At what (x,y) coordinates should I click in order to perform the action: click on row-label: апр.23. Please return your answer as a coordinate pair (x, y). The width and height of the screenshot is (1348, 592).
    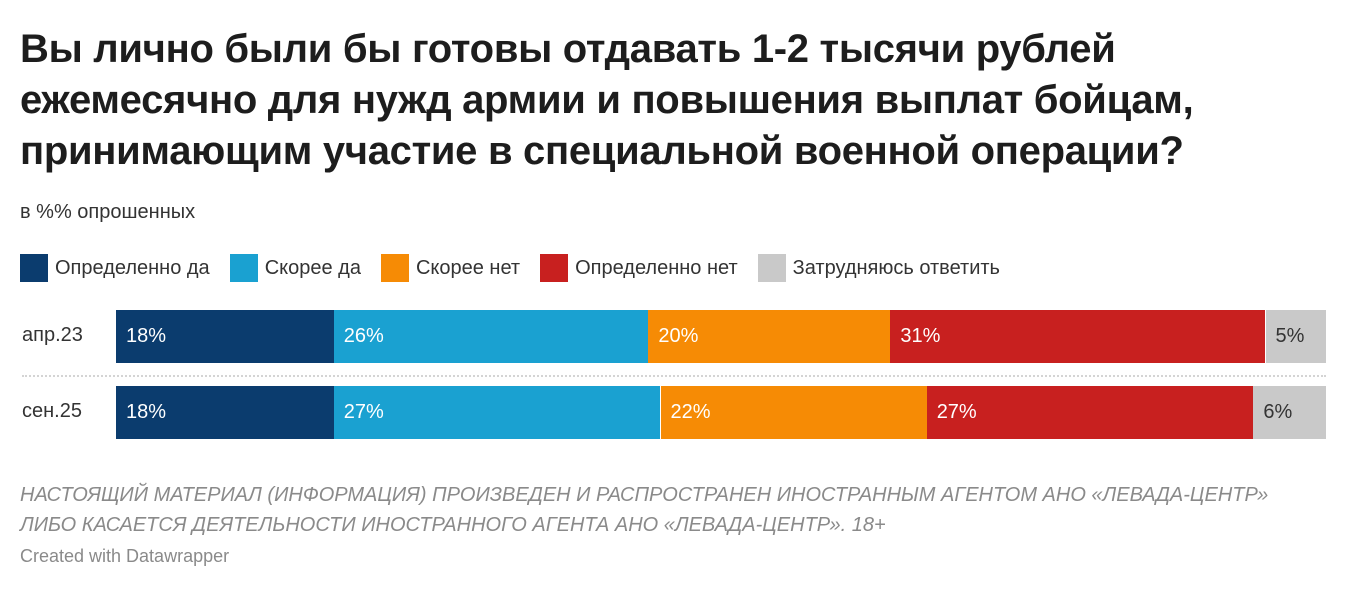
    Looking at the image, I should click on (52, 335).